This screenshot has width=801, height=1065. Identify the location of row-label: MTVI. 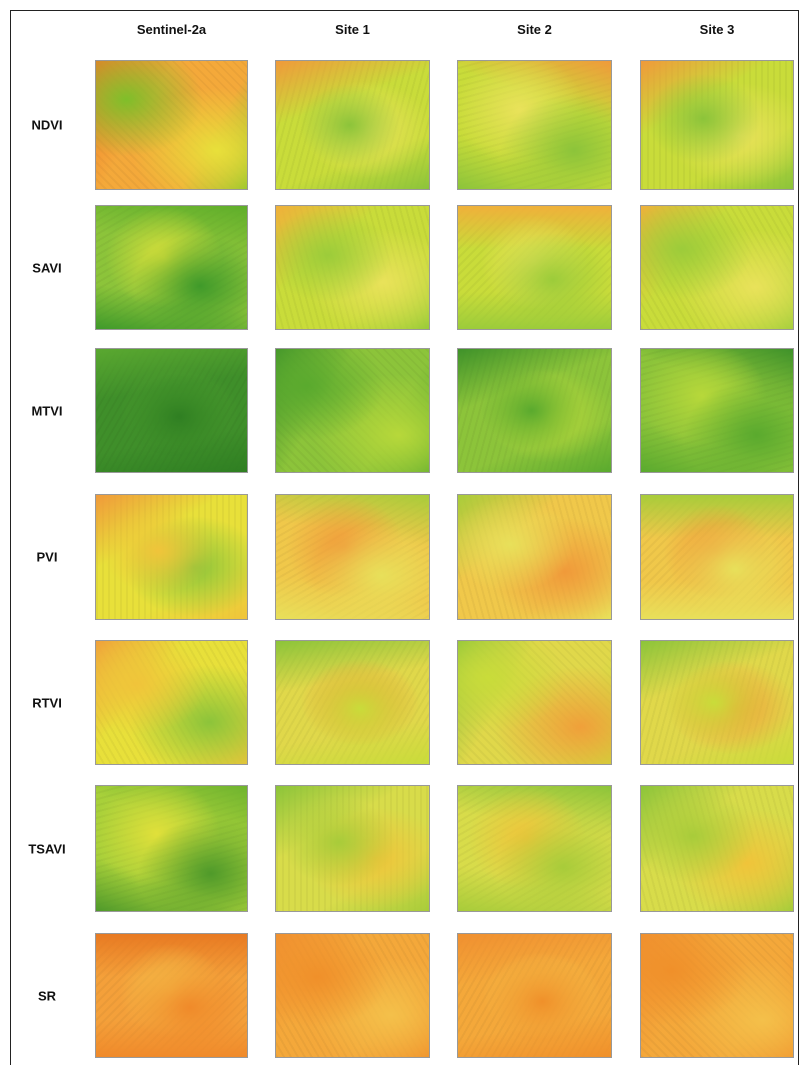
(47, 410).